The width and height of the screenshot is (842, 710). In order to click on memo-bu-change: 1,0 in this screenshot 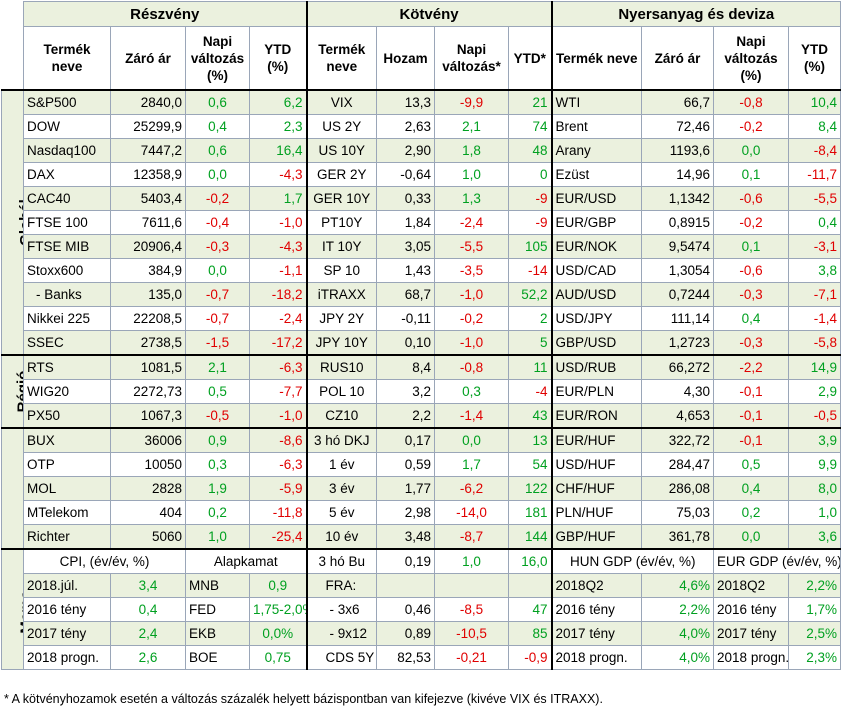, I will do `click(472, 561)`.